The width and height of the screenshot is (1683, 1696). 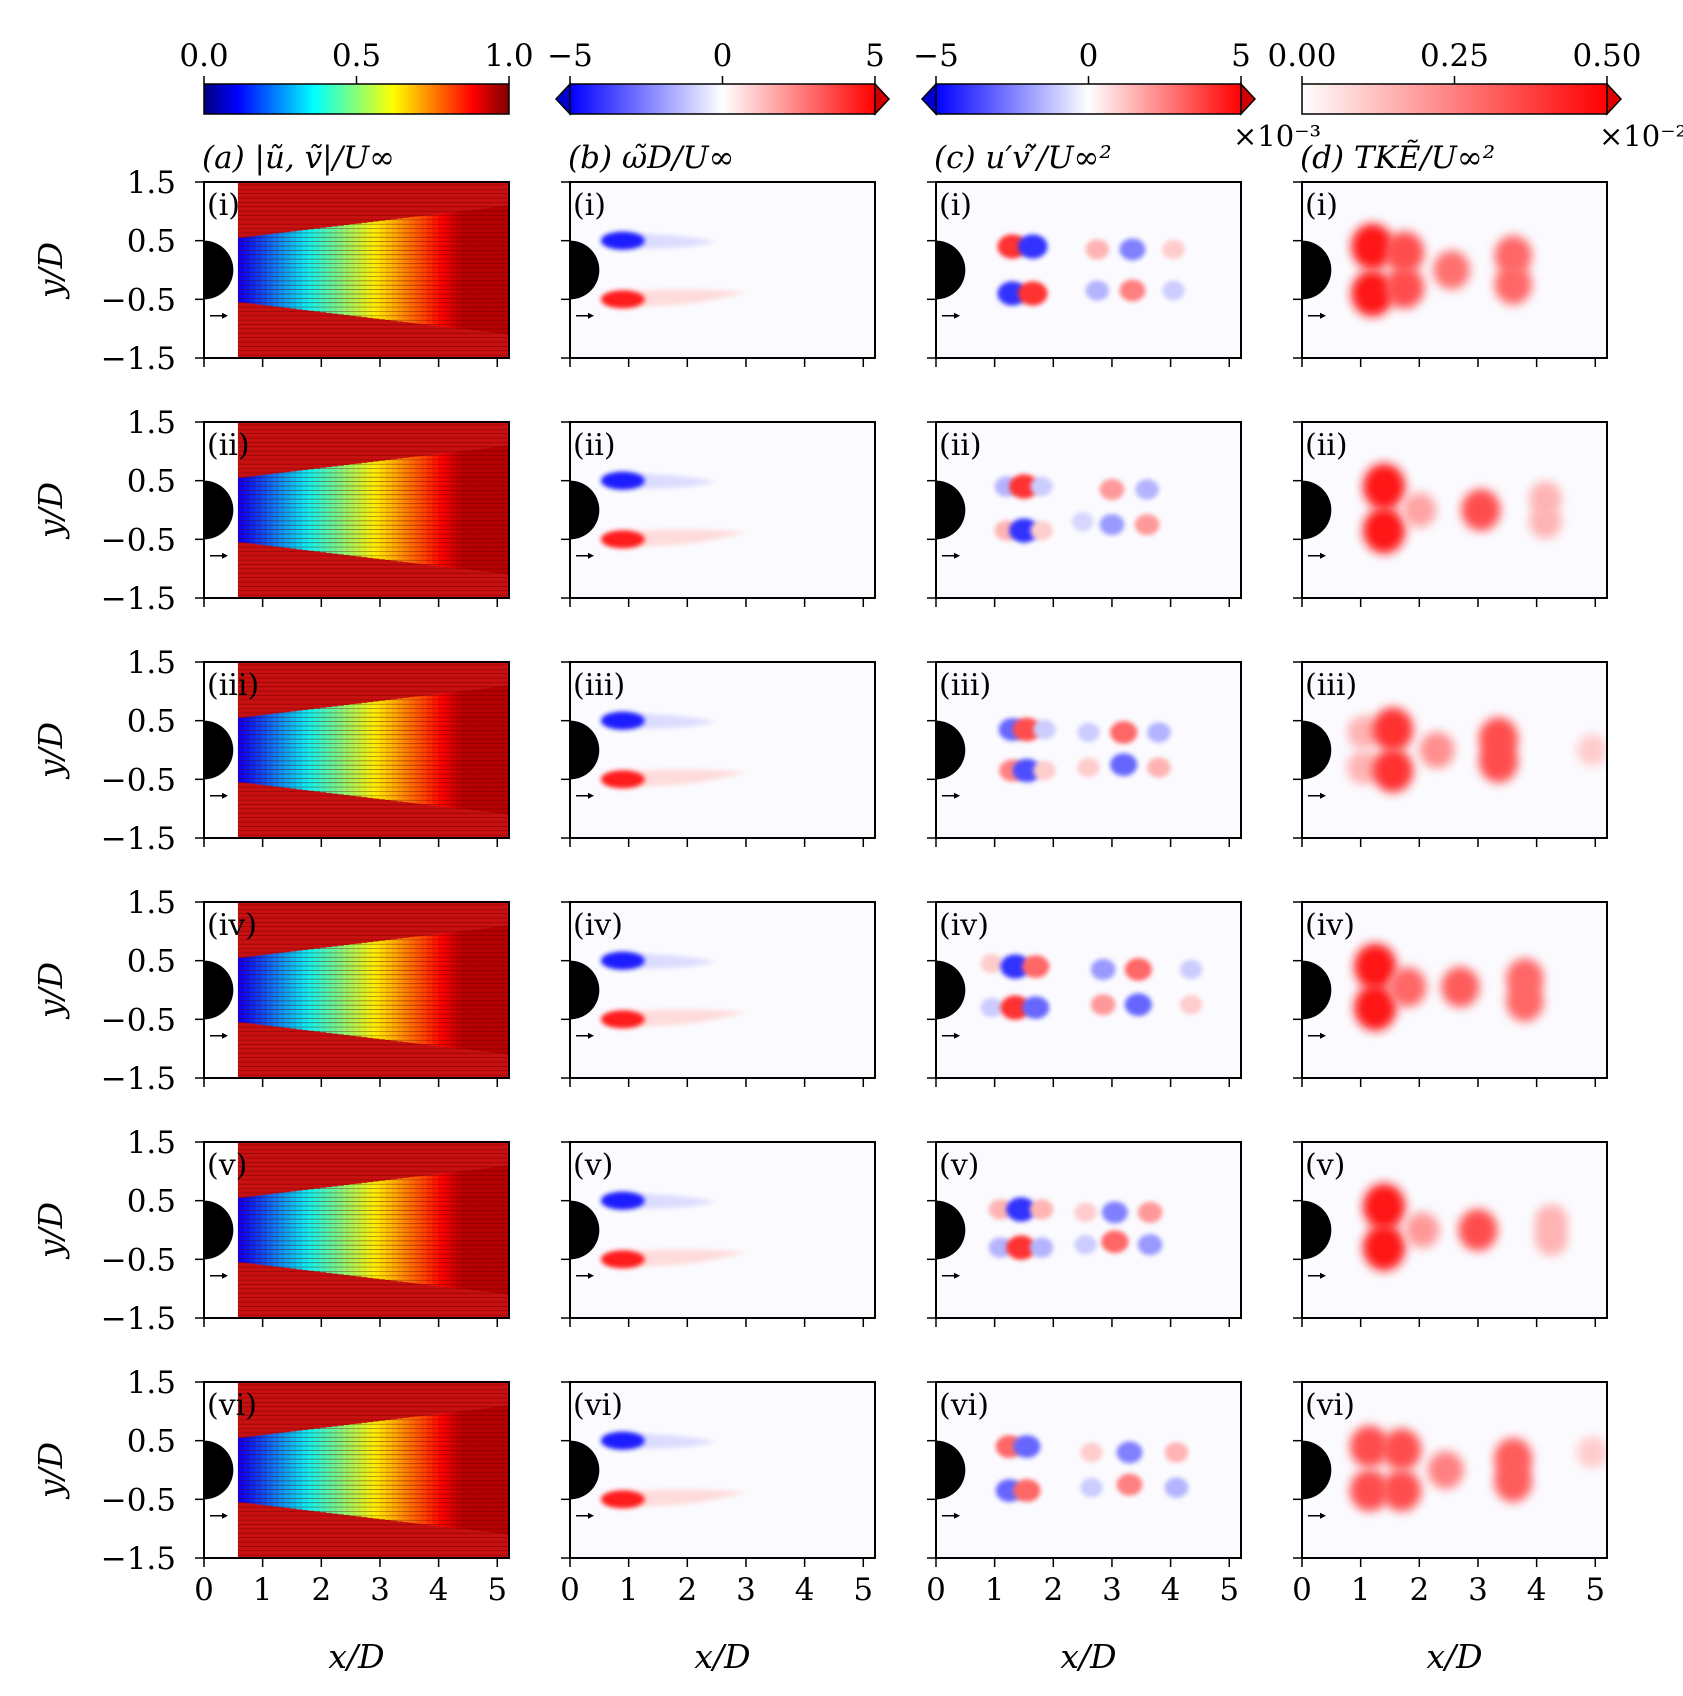 What do you see at coordinates (599, 685) in the screenshot?
I see `row-label: (iii)` at bounding box center [599, 685].